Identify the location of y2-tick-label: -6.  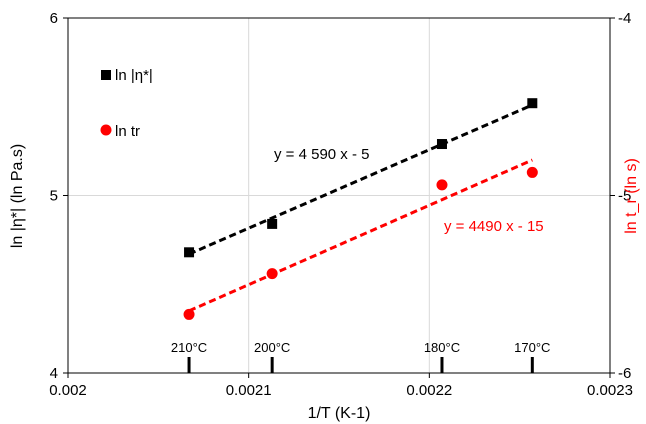
(624, 373).